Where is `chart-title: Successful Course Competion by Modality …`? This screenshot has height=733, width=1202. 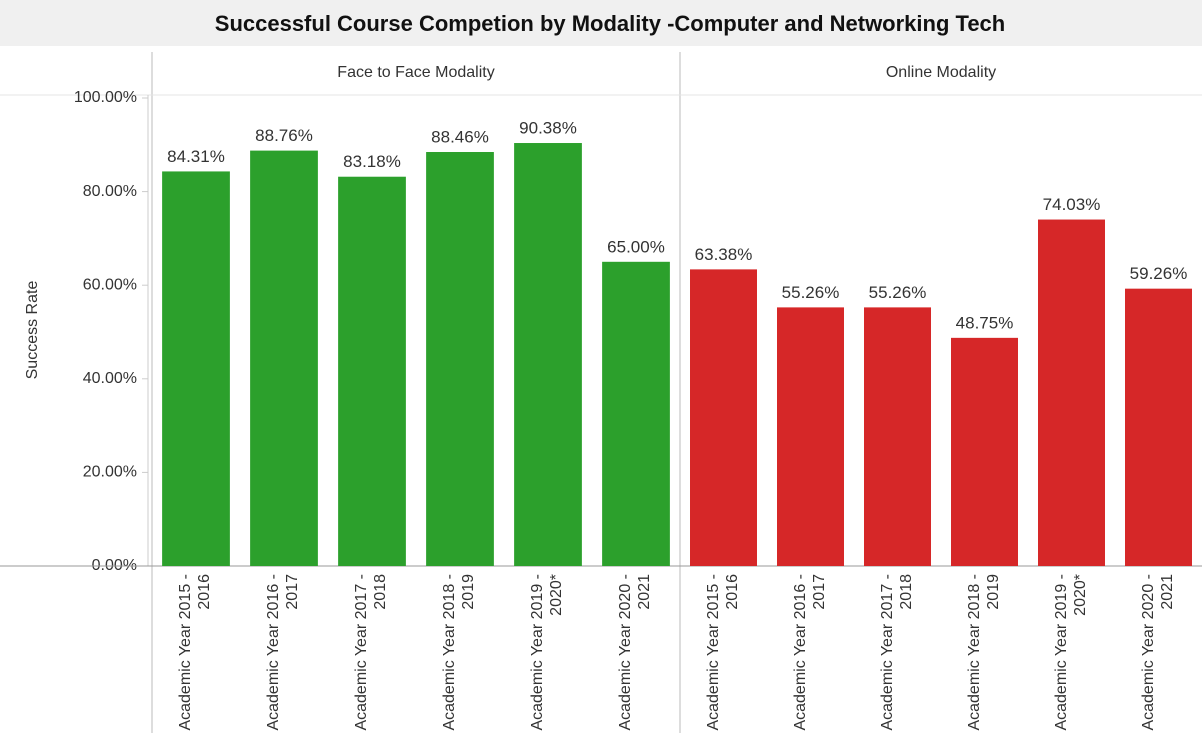
chart-title: Successful Course Competion by Modality … is located at coordinates (610, 23).